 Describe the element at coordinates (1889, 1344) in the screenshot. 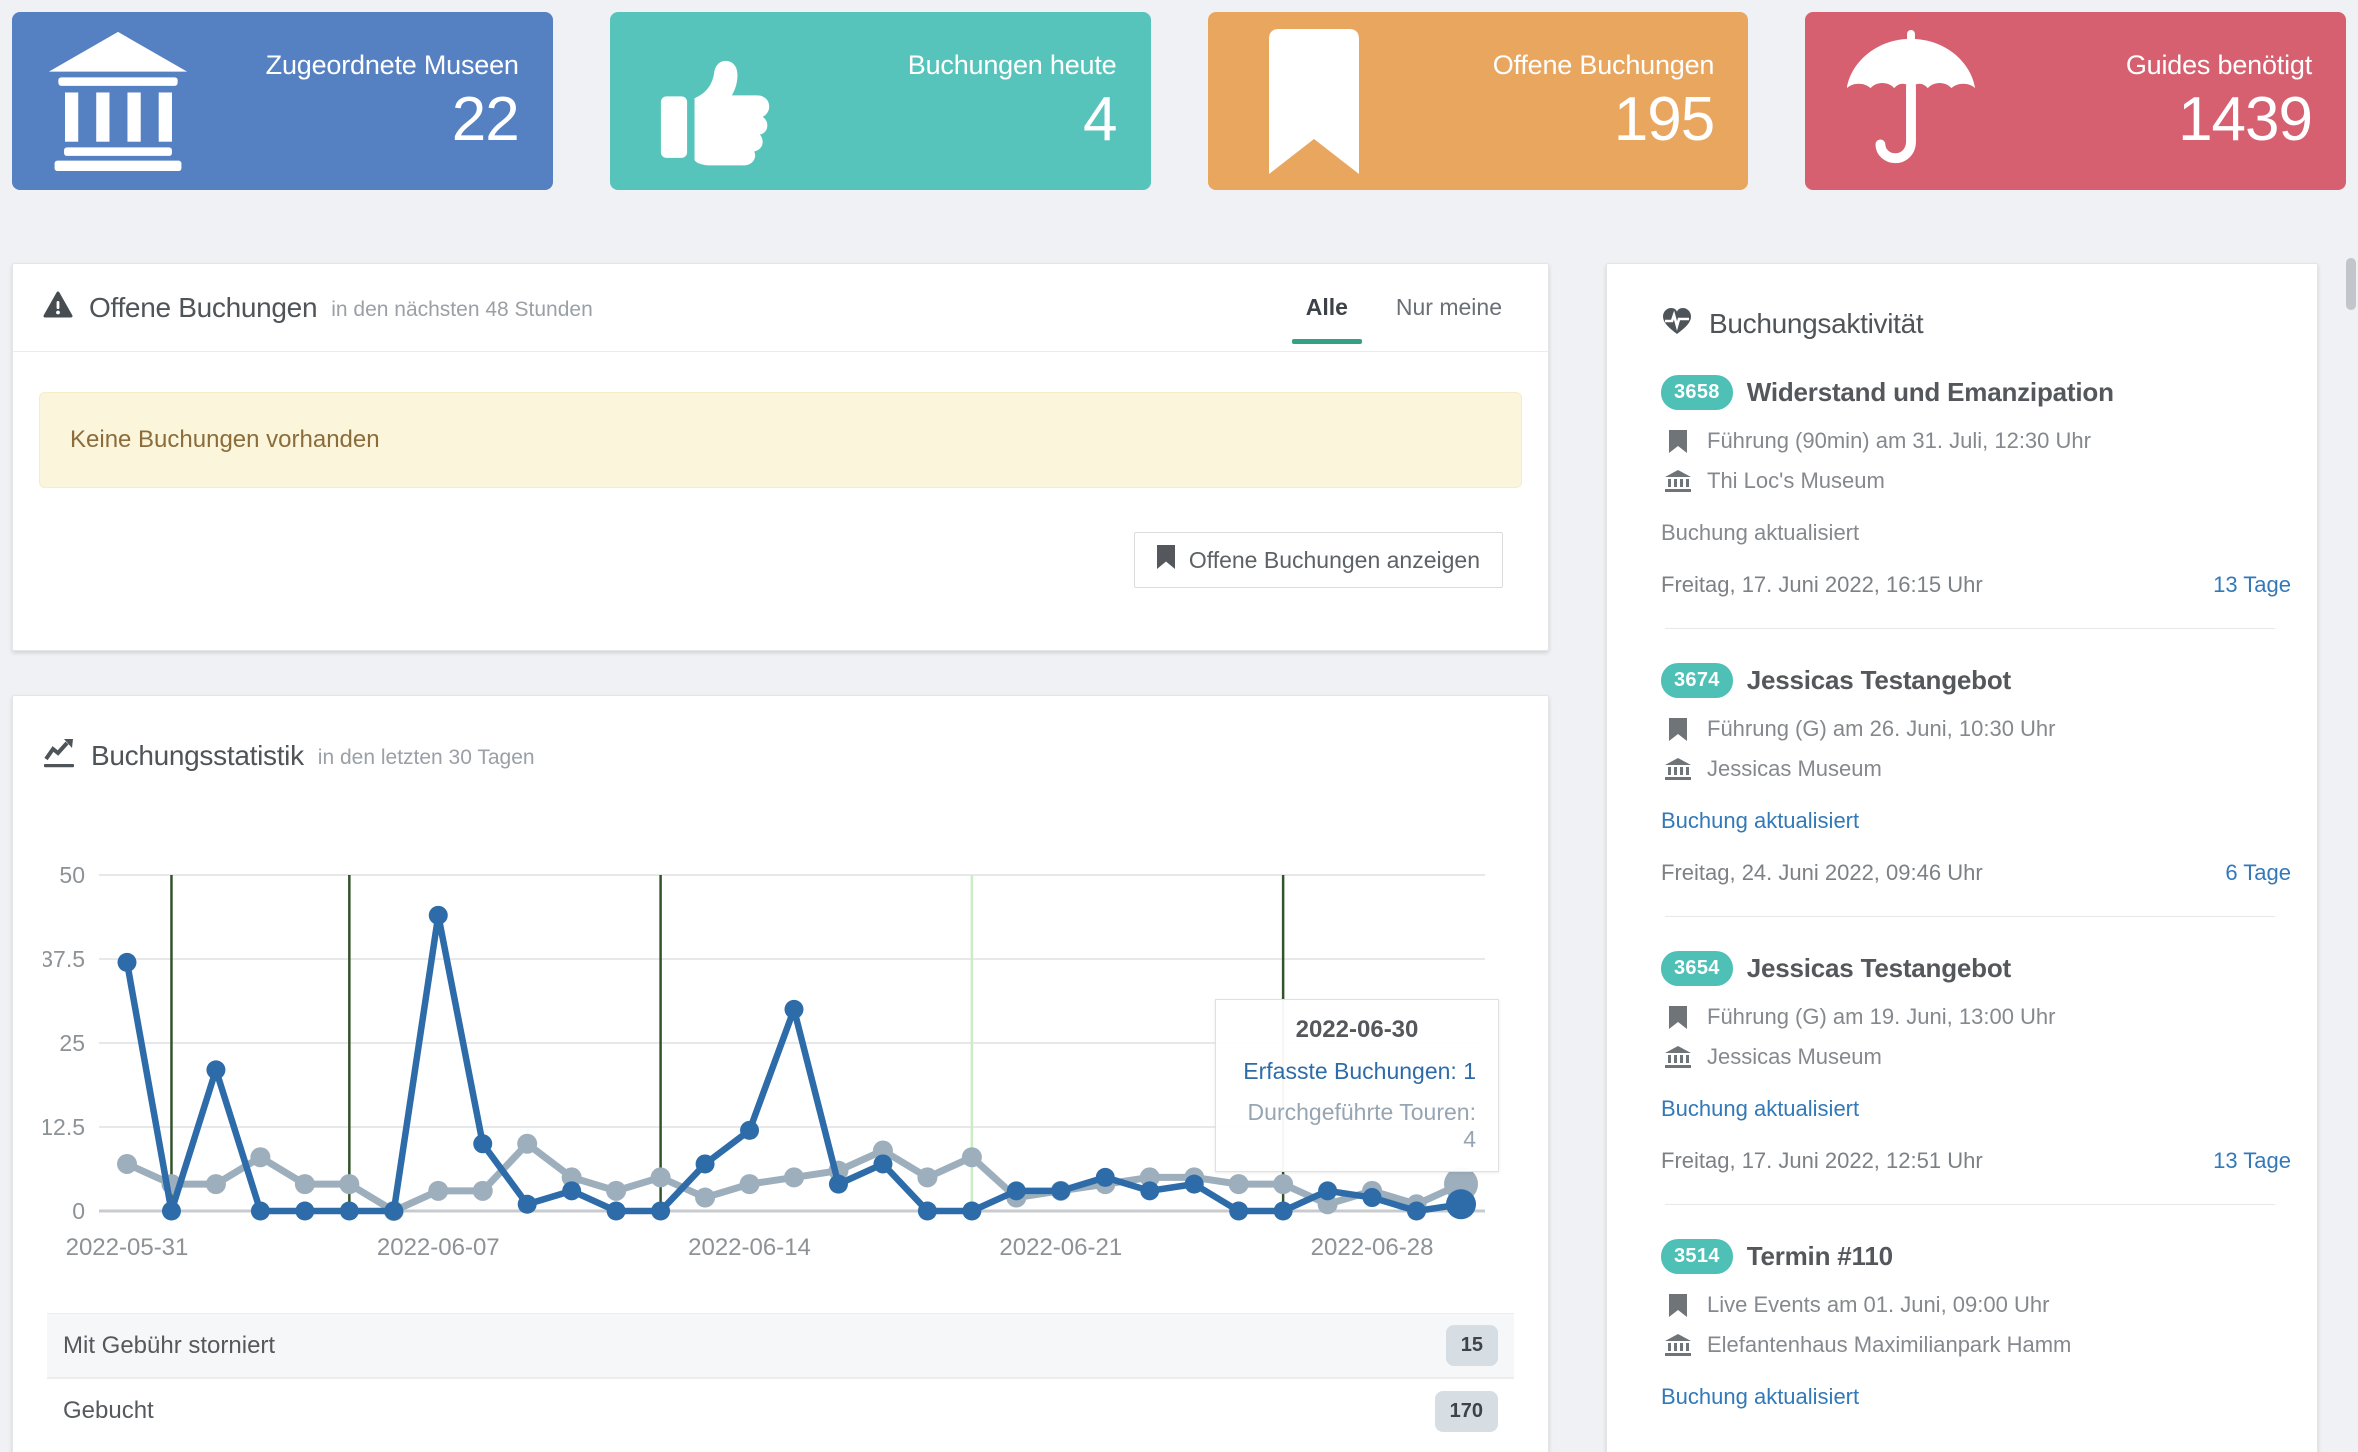

I see `activity-museum: Elefantenhaus Maximilianpark Hamm` at that location.